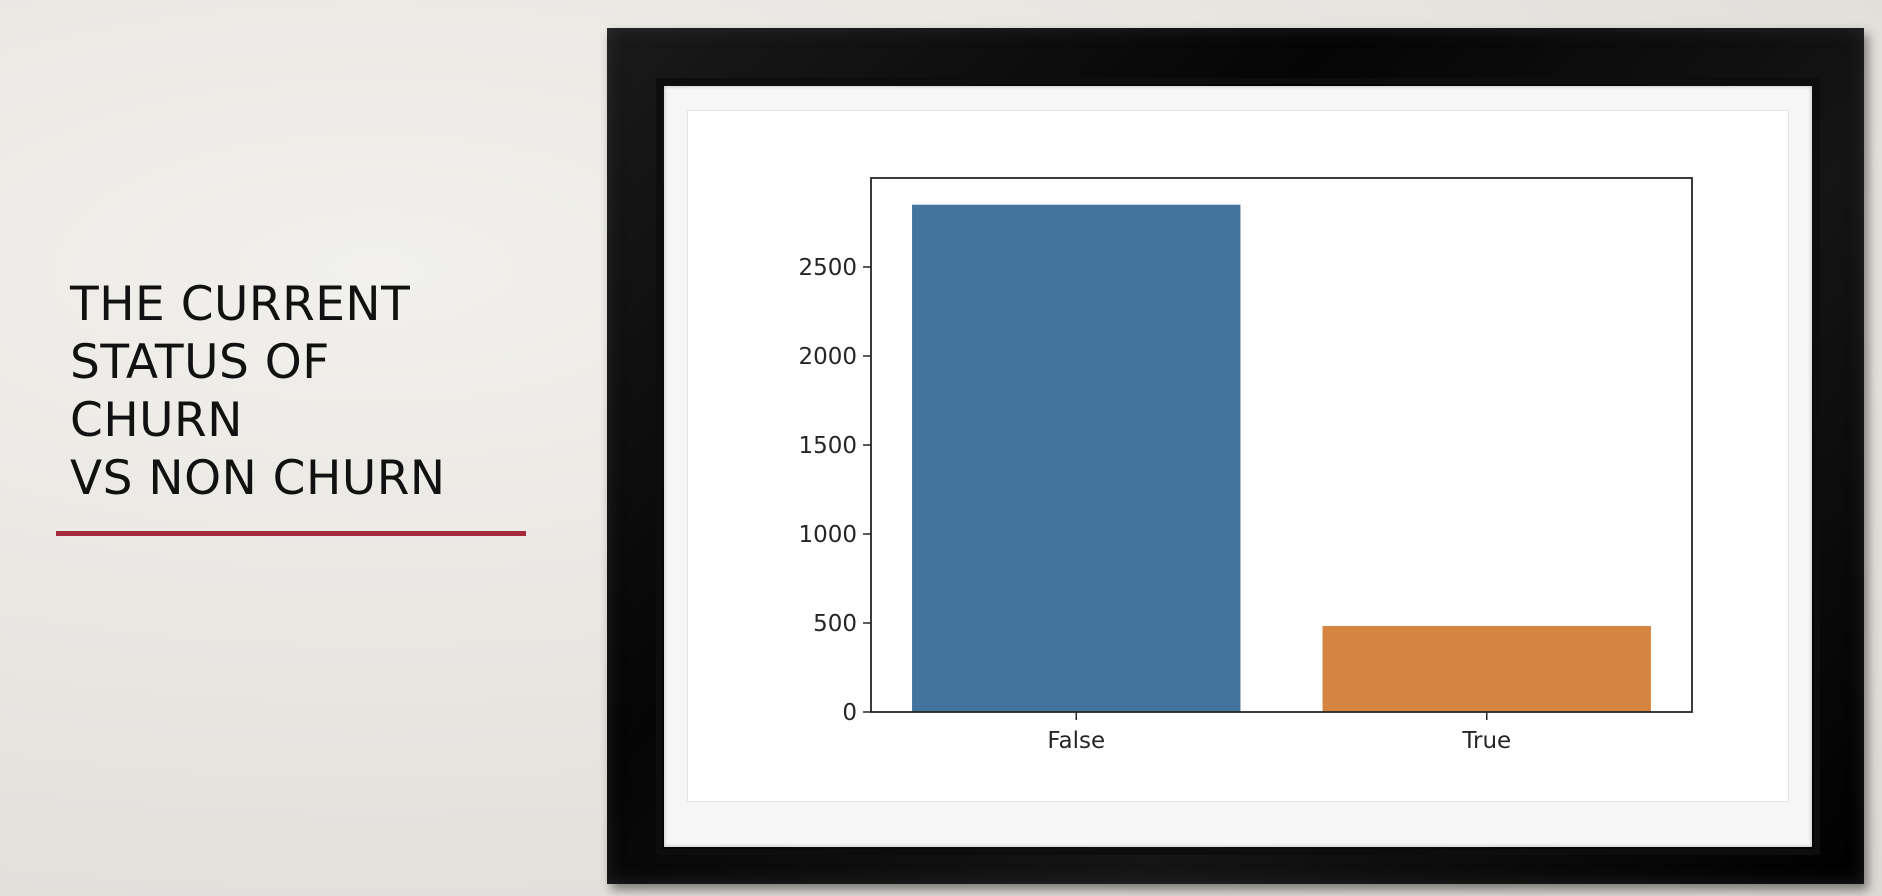  Describe the element at coordinates (291, 533) in the screenshot. I see `title-underline-rule` at that location.